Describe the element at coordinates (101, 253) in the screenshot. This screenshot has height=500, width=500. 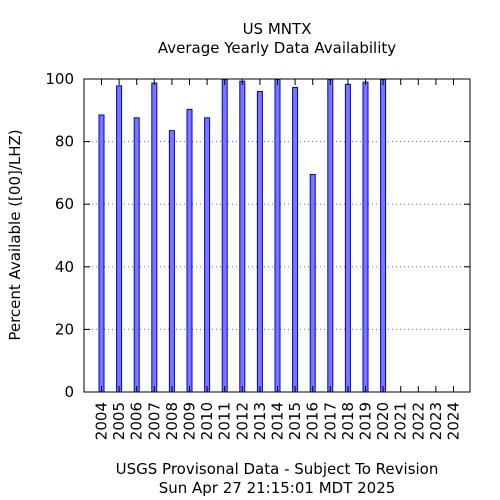
I see `bar-2004` at that location.